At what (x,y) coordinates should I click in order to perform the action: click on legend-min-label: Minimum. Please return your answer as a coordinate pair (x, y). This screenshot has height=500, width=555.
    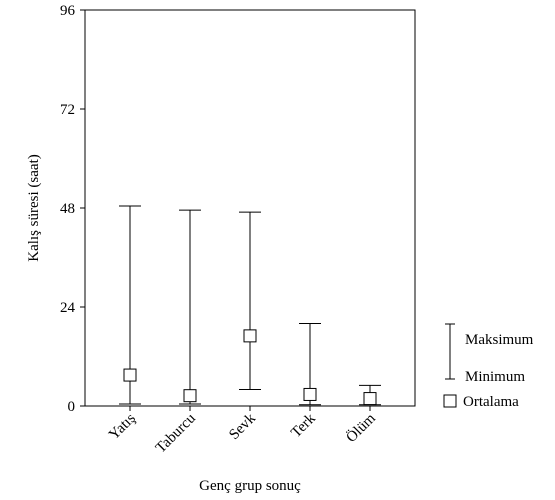
    Looking at the image, I should click on (495, 377).